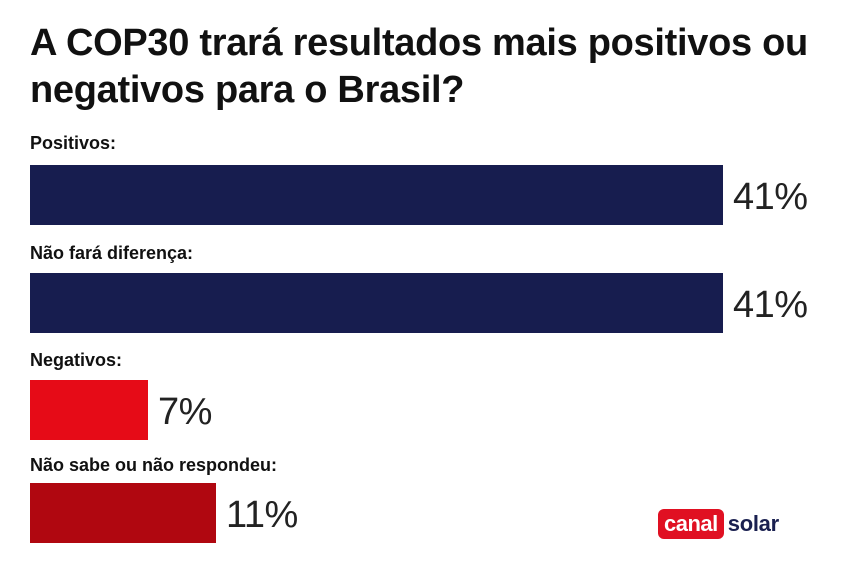 Image resolution: width=850 pixels, height=566 pixels. I want to click on canal-solar-logo: canal solar, so click(718, 524).